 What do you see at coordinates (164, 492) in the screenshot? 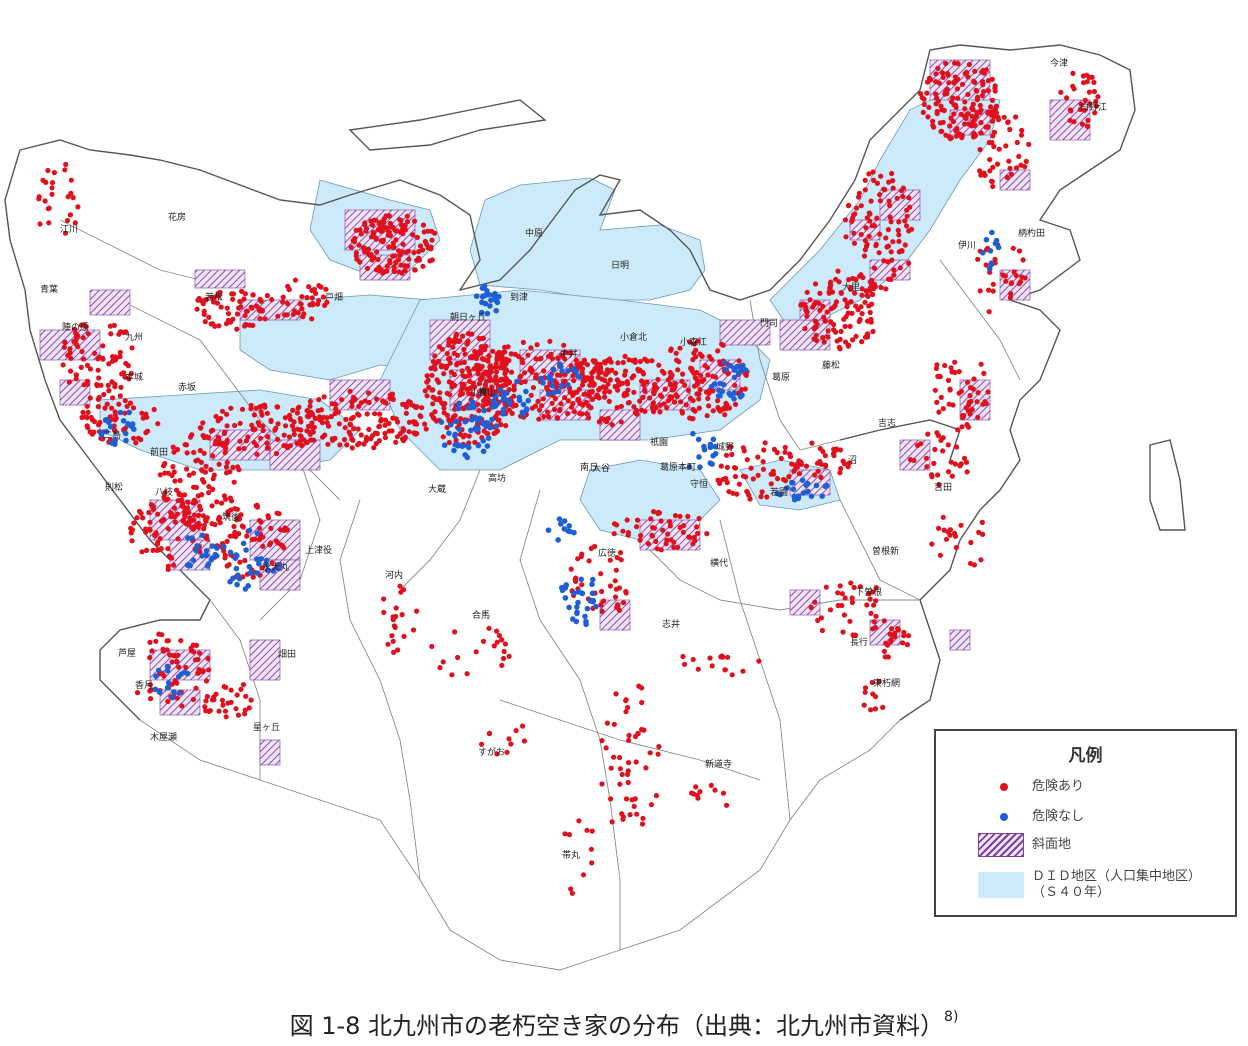
I see `place-label: 八枝` at bounding box center [164, 492].